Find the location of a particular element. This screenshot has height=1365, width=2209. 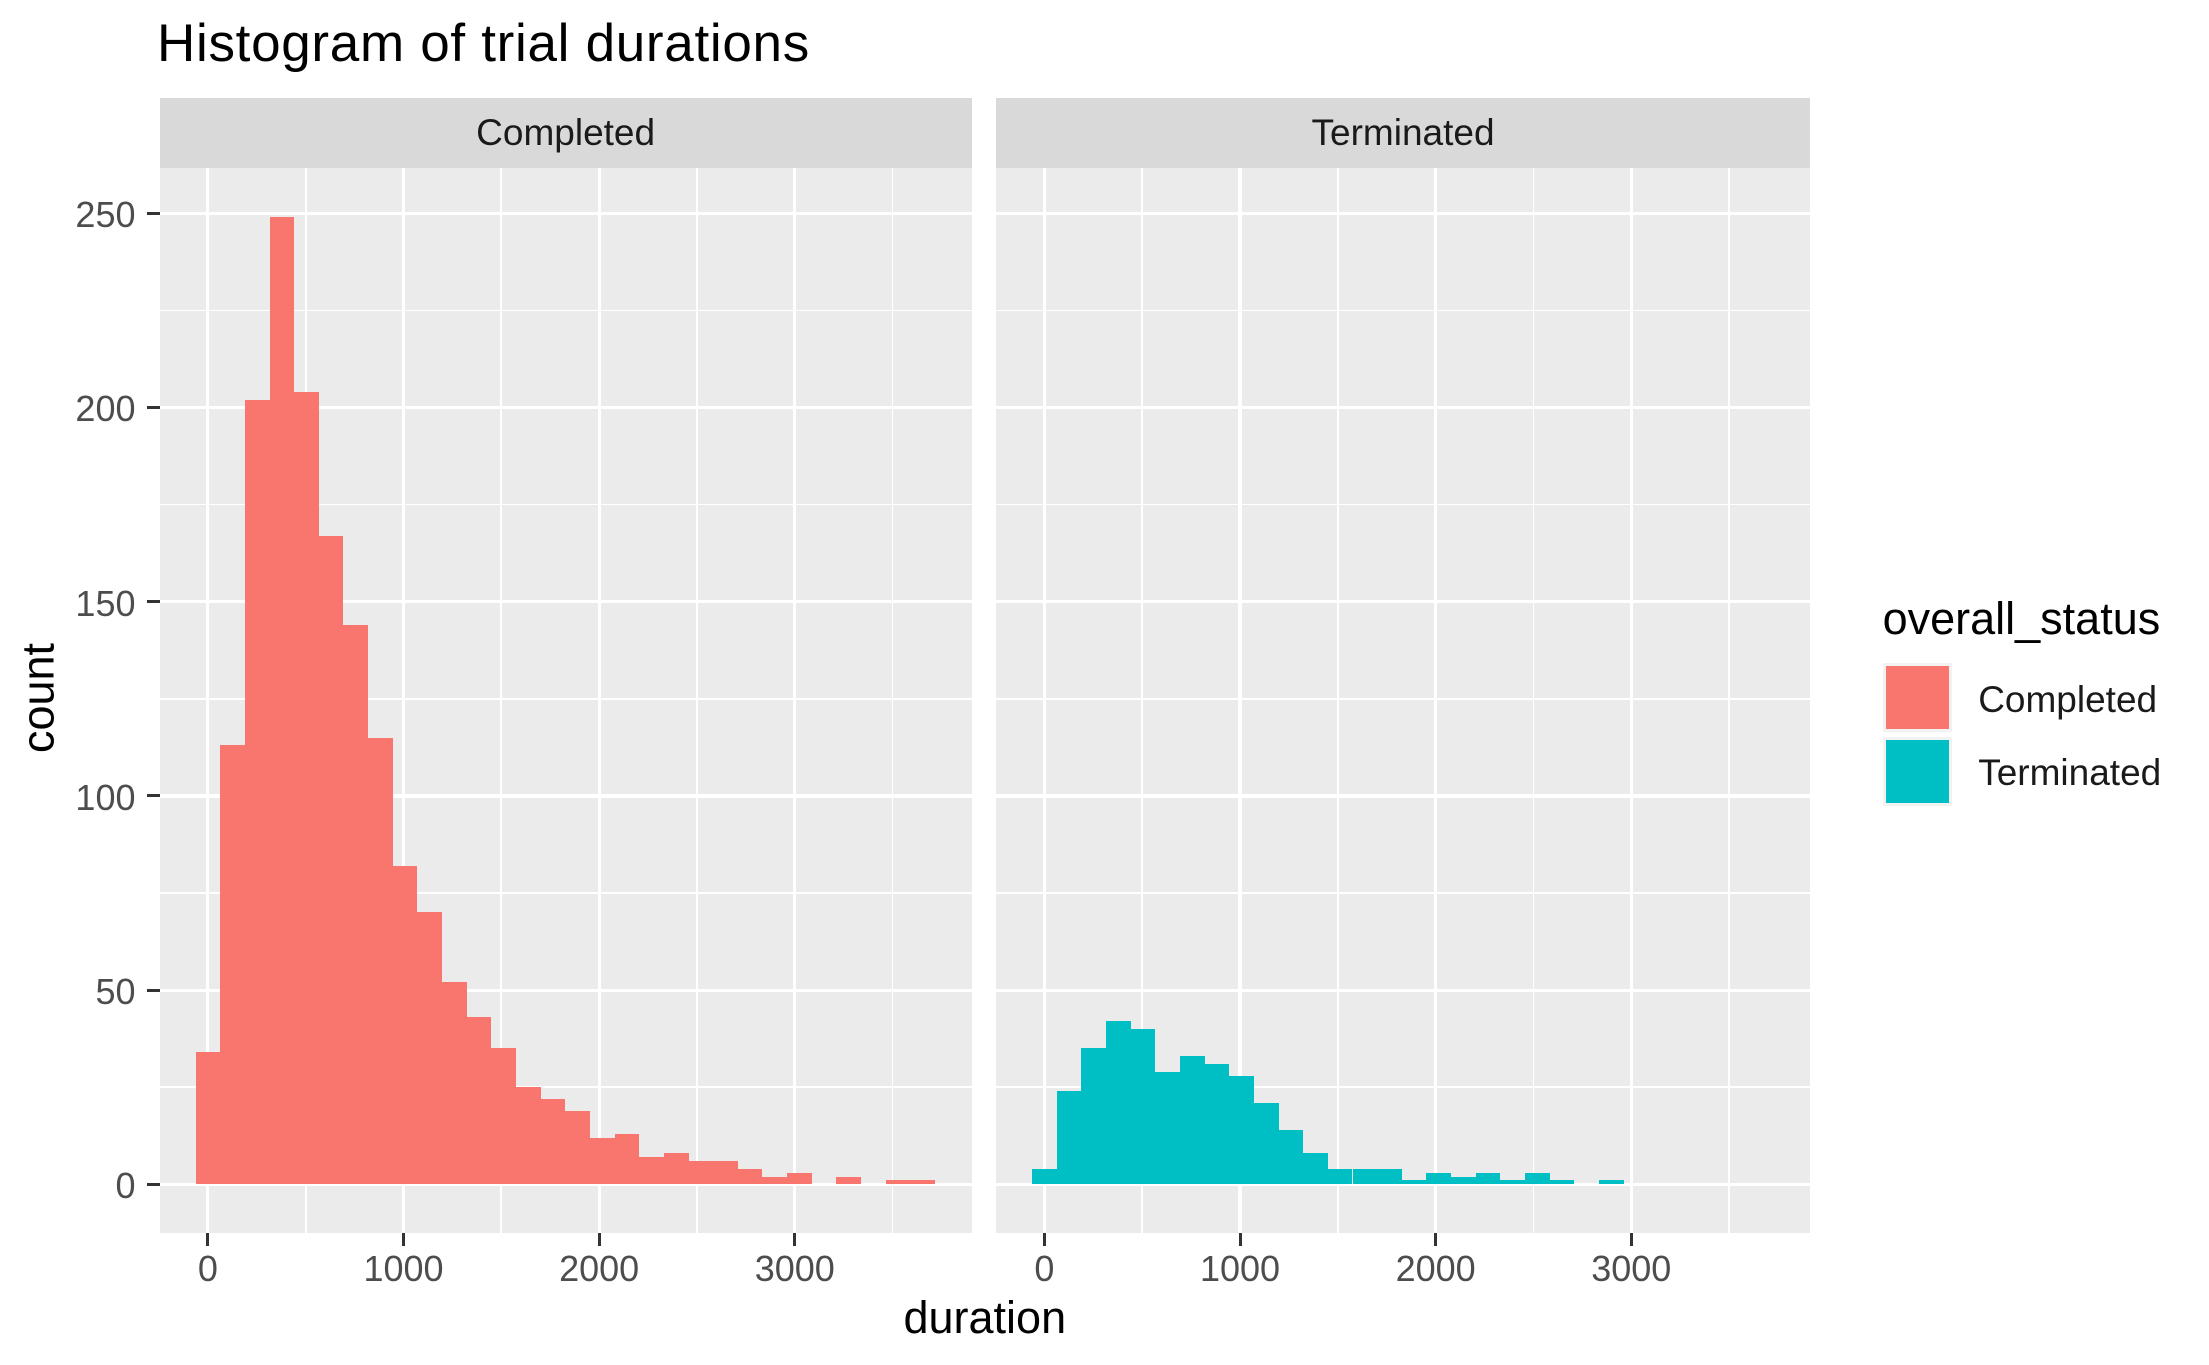

facet-strip-label: Terminated is located at coordinates (1403, 132).